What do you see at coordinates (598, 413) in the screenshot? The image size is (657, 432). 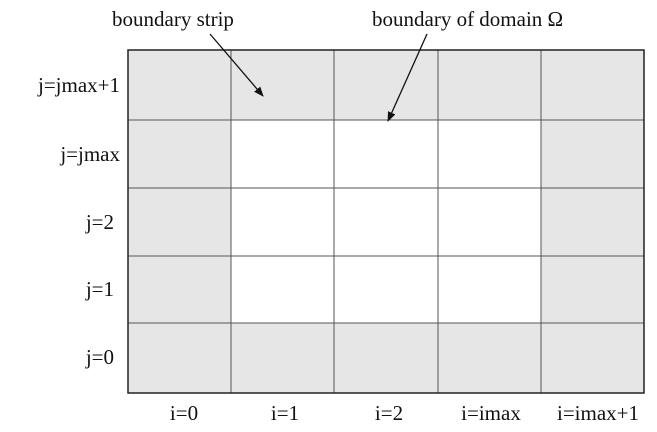 I see `column-label-imax-plus-1: i=imax+1` at bounding box center [598, 413].